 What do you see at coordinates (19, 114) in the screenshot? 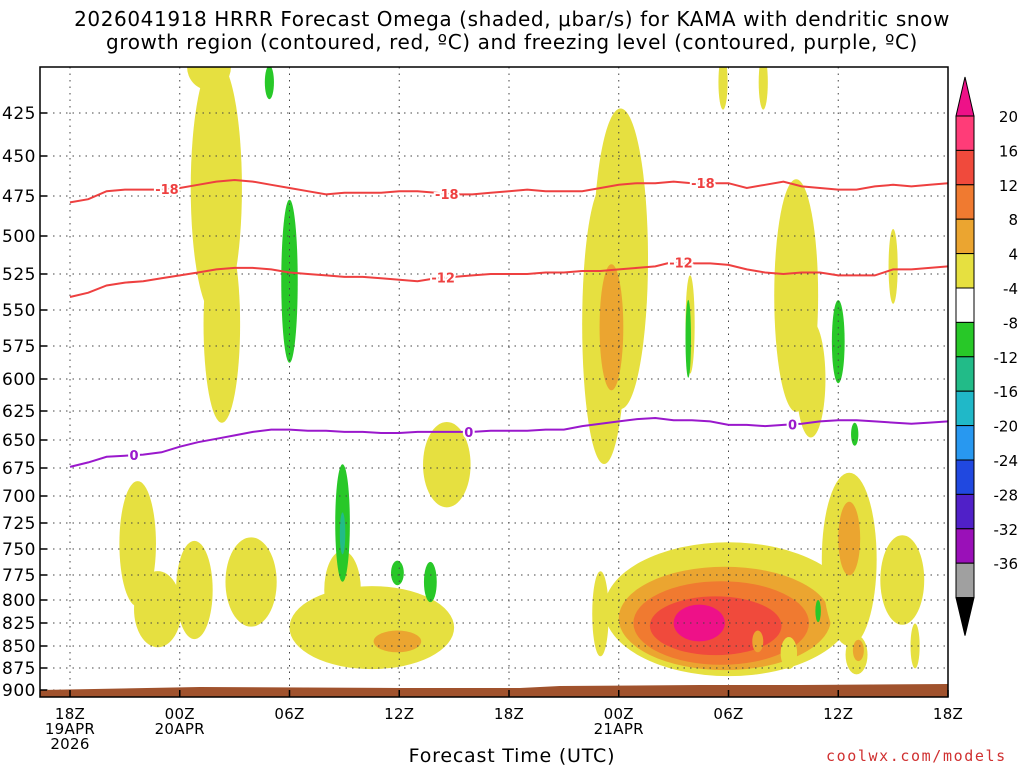
I see `y-tick-label: 425` at bounding box center [19, 114].